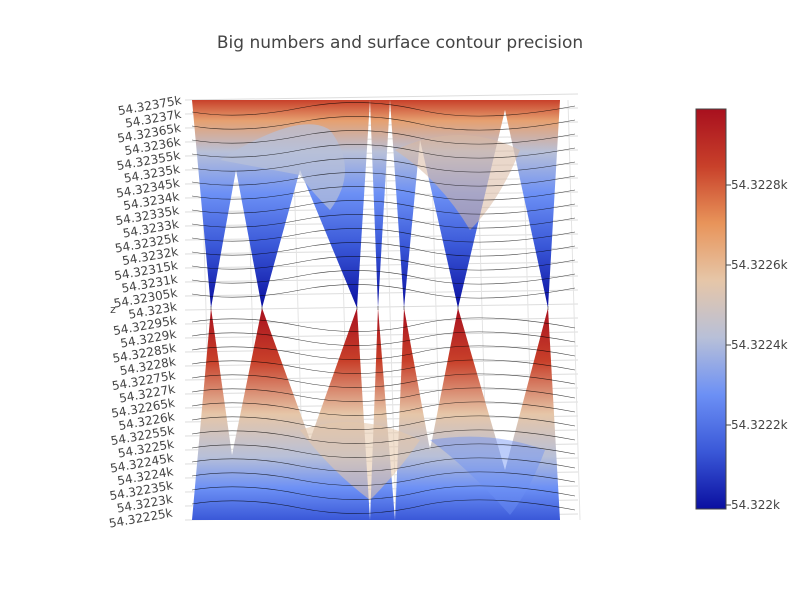  I want to click on colorbar-tick-label: 54.3228k, so click(759, 185).